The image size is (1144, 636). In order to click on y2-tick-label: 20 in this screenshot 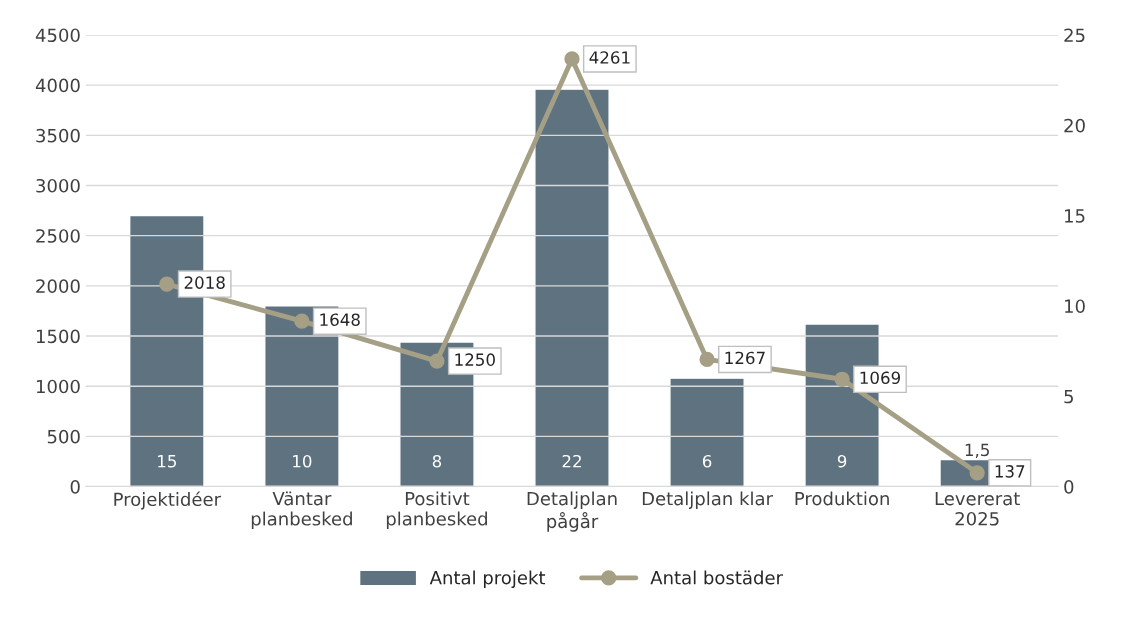, I will do `click(1074, 125)`.